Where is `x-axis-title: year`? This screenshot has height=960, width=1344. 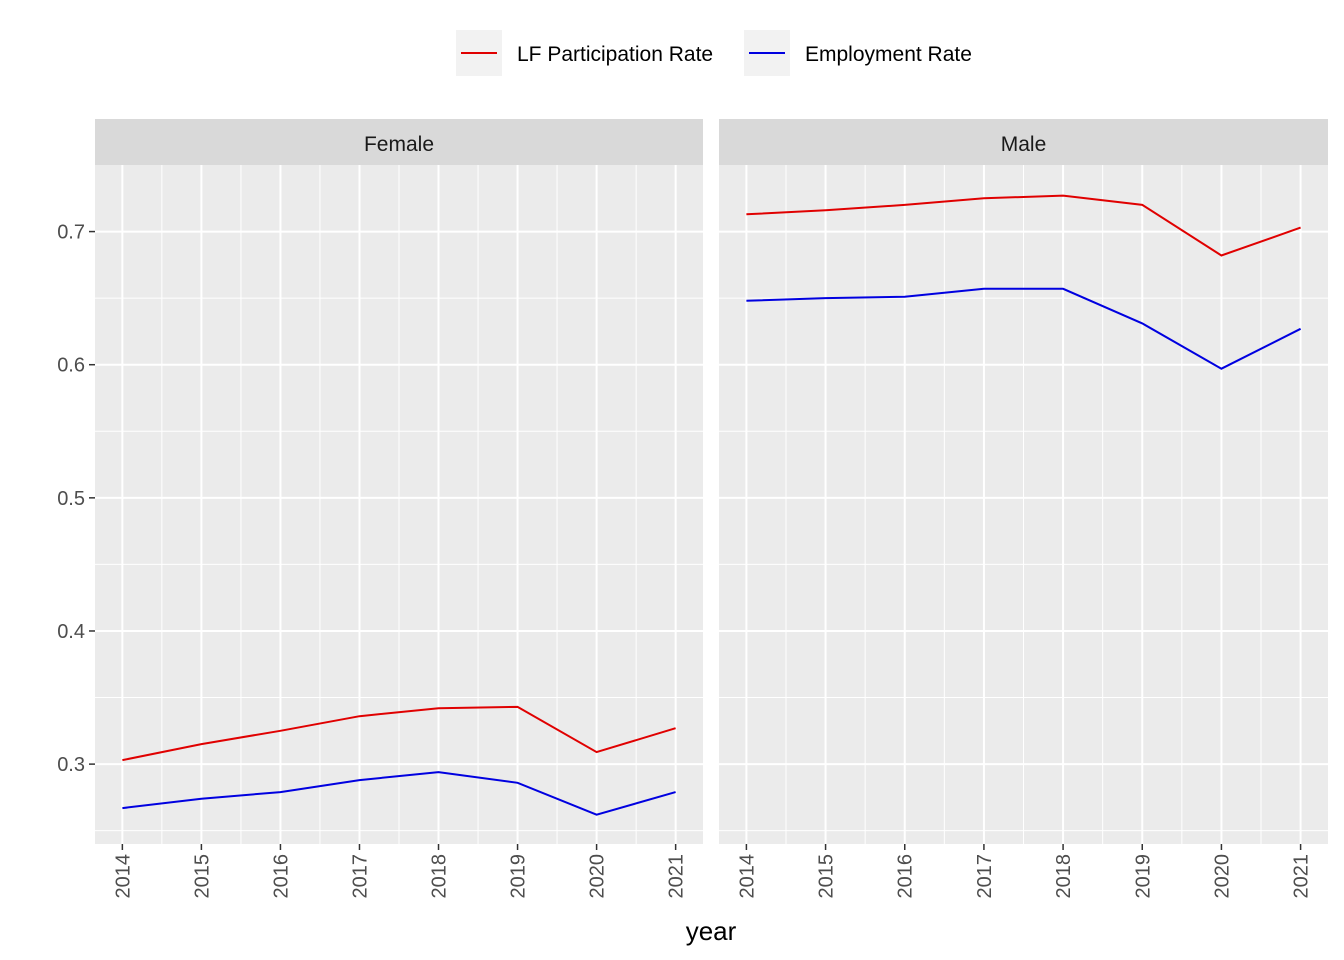
x-axis-title: year is located at coordinates (711, 931).